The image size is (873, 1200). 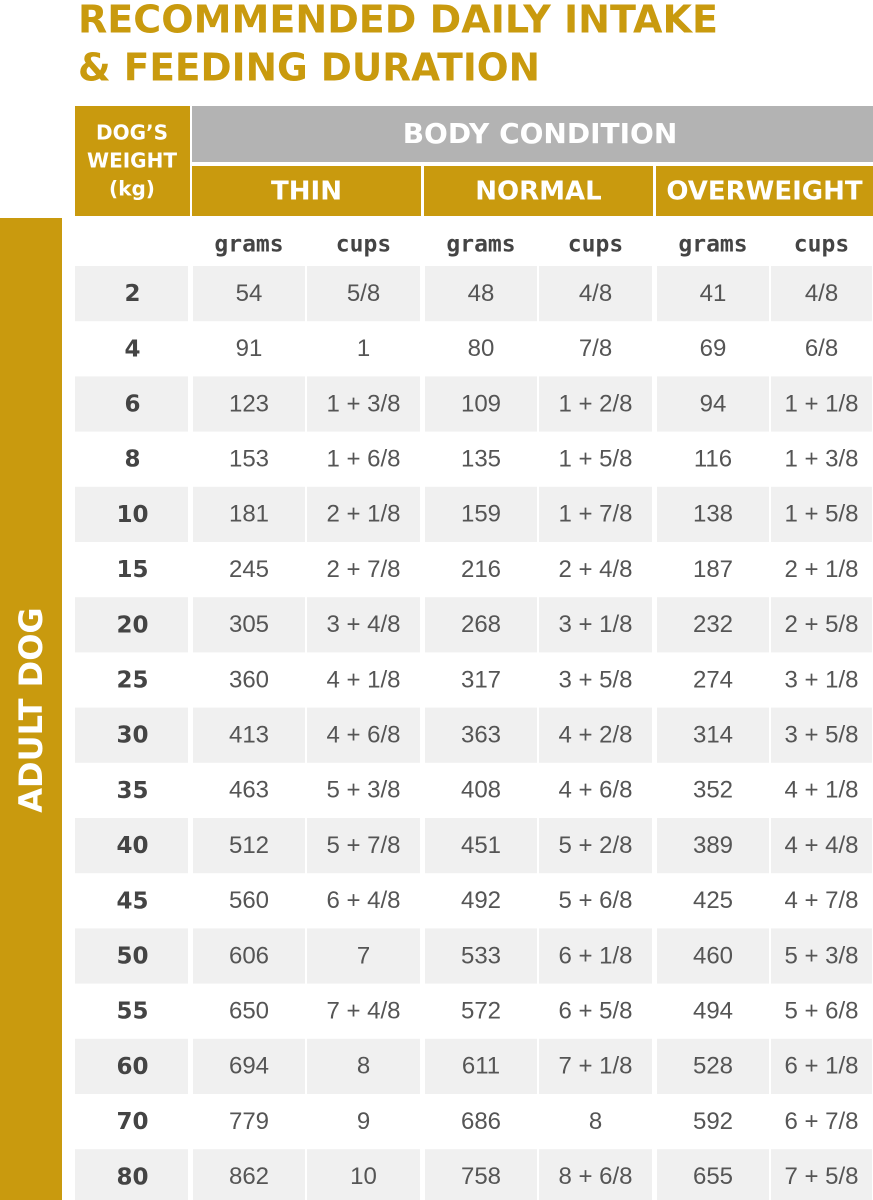 I want to click on cell-value: 7 + 4/8, so click(x=363, y=1011).